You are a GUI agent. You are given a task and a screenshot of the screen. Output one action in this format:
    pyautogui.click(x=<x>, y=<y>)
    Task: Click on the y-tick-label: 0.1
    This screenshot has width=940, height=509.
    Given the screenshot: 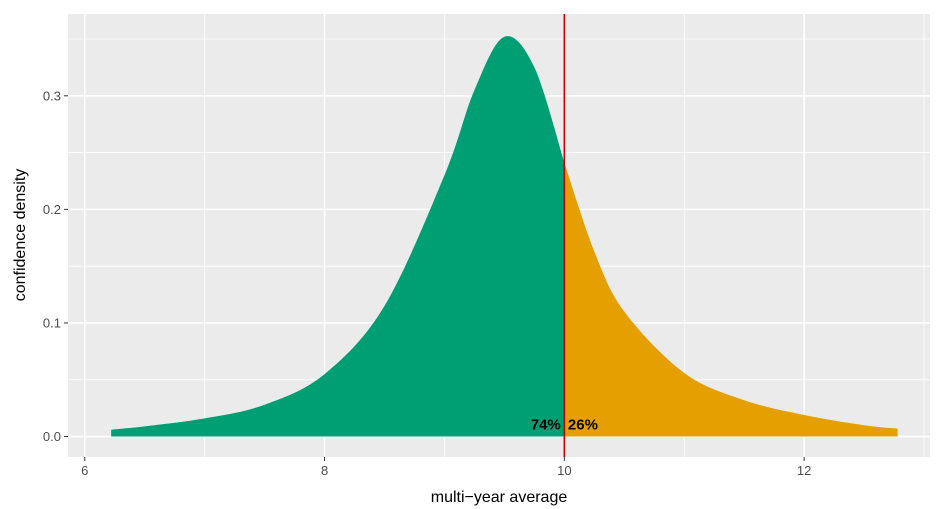 What is the action you would take?
    pyautogui.click(x=52, y=322)
    